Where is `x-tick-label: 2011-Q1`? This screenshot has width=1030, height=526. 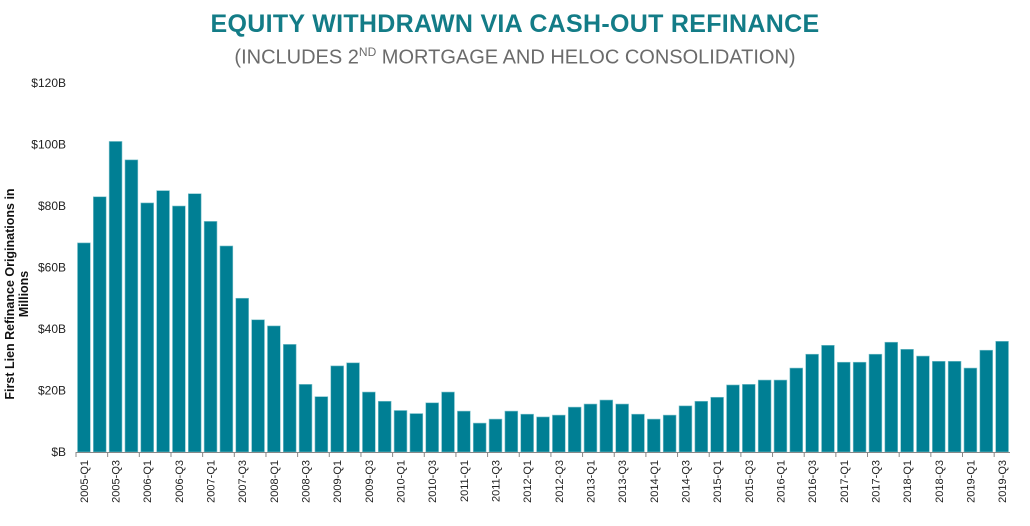 x-tick-label: 2011-Q1 is located at coordinates (465, 481).